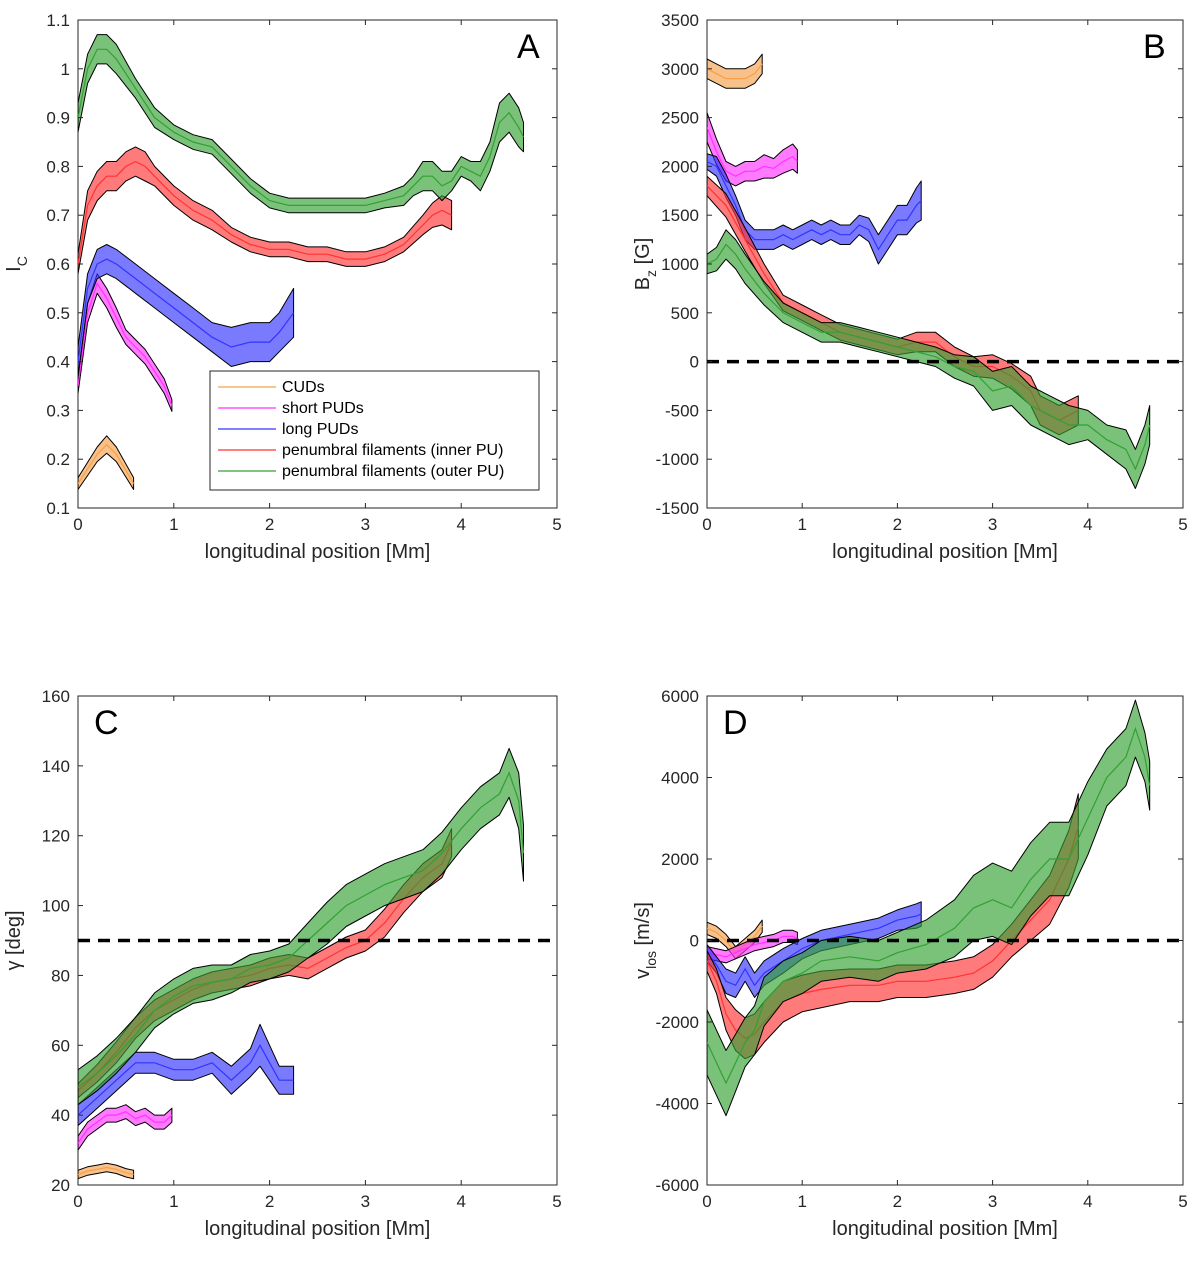 The height and width of the screenshot is (1261, 1200). Describe the element at coordinates (58, 313) in the screenshot. I see `y-tick-label: 0.5` at that location.